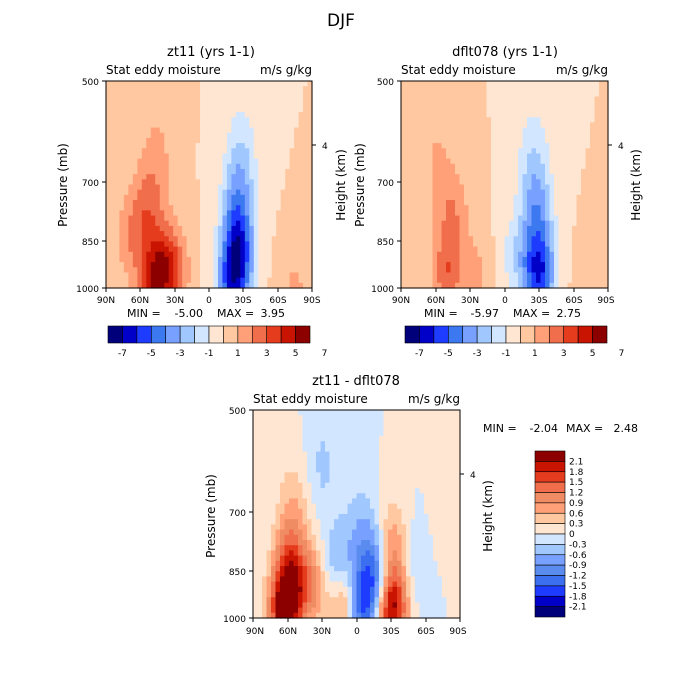 This screenshot has height=700, width=700. What do you see at coordinates (538, 301) in the screenshot?
I see `x-tick-label: 30S` at bounding box center [538, 301].